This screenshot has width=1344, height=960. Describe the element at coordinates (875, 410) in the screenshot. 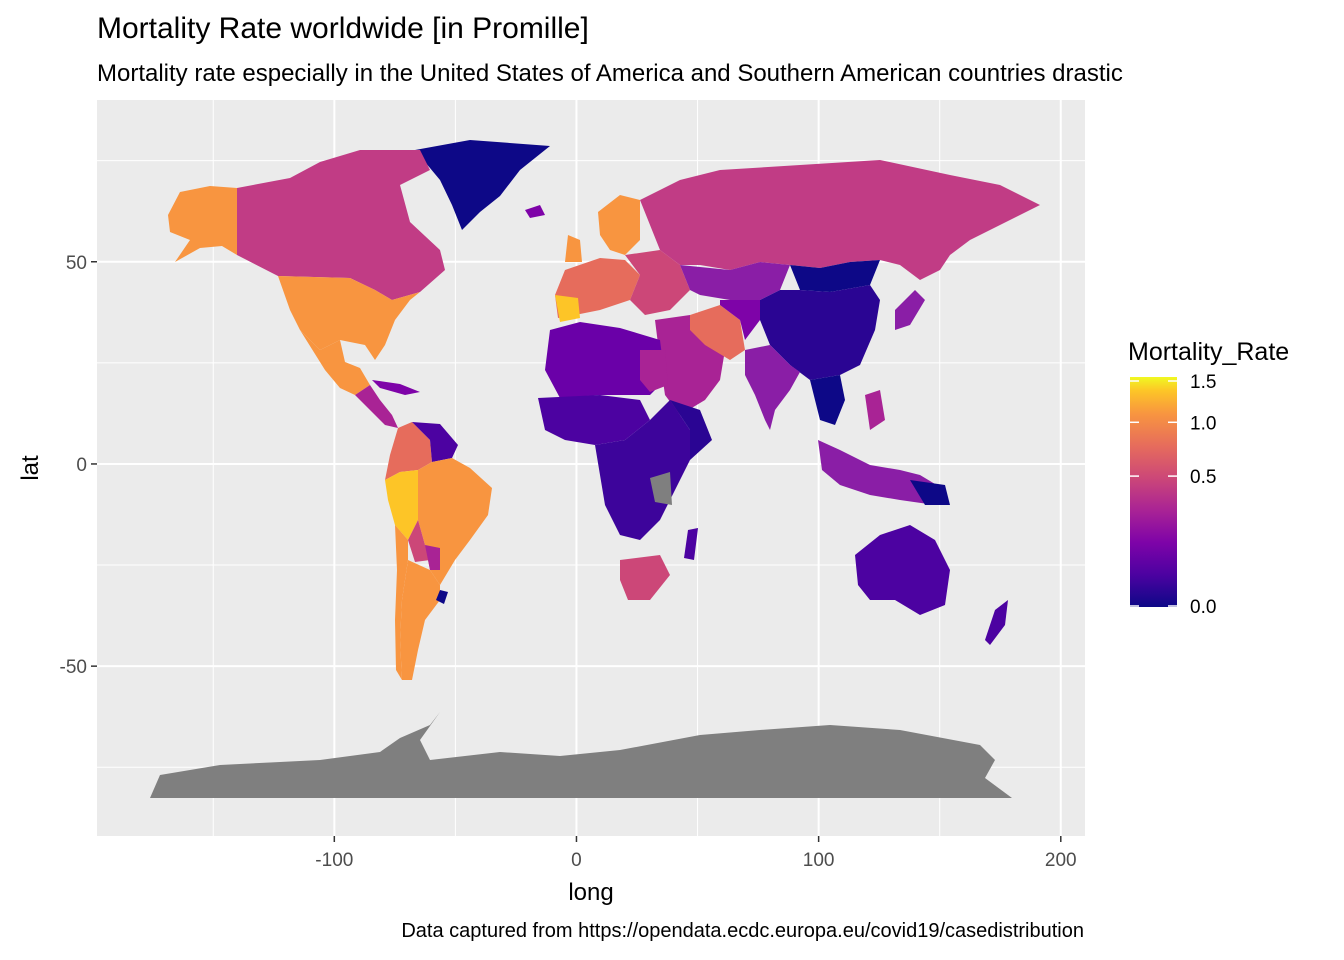

I see `region-philippines` at that location.